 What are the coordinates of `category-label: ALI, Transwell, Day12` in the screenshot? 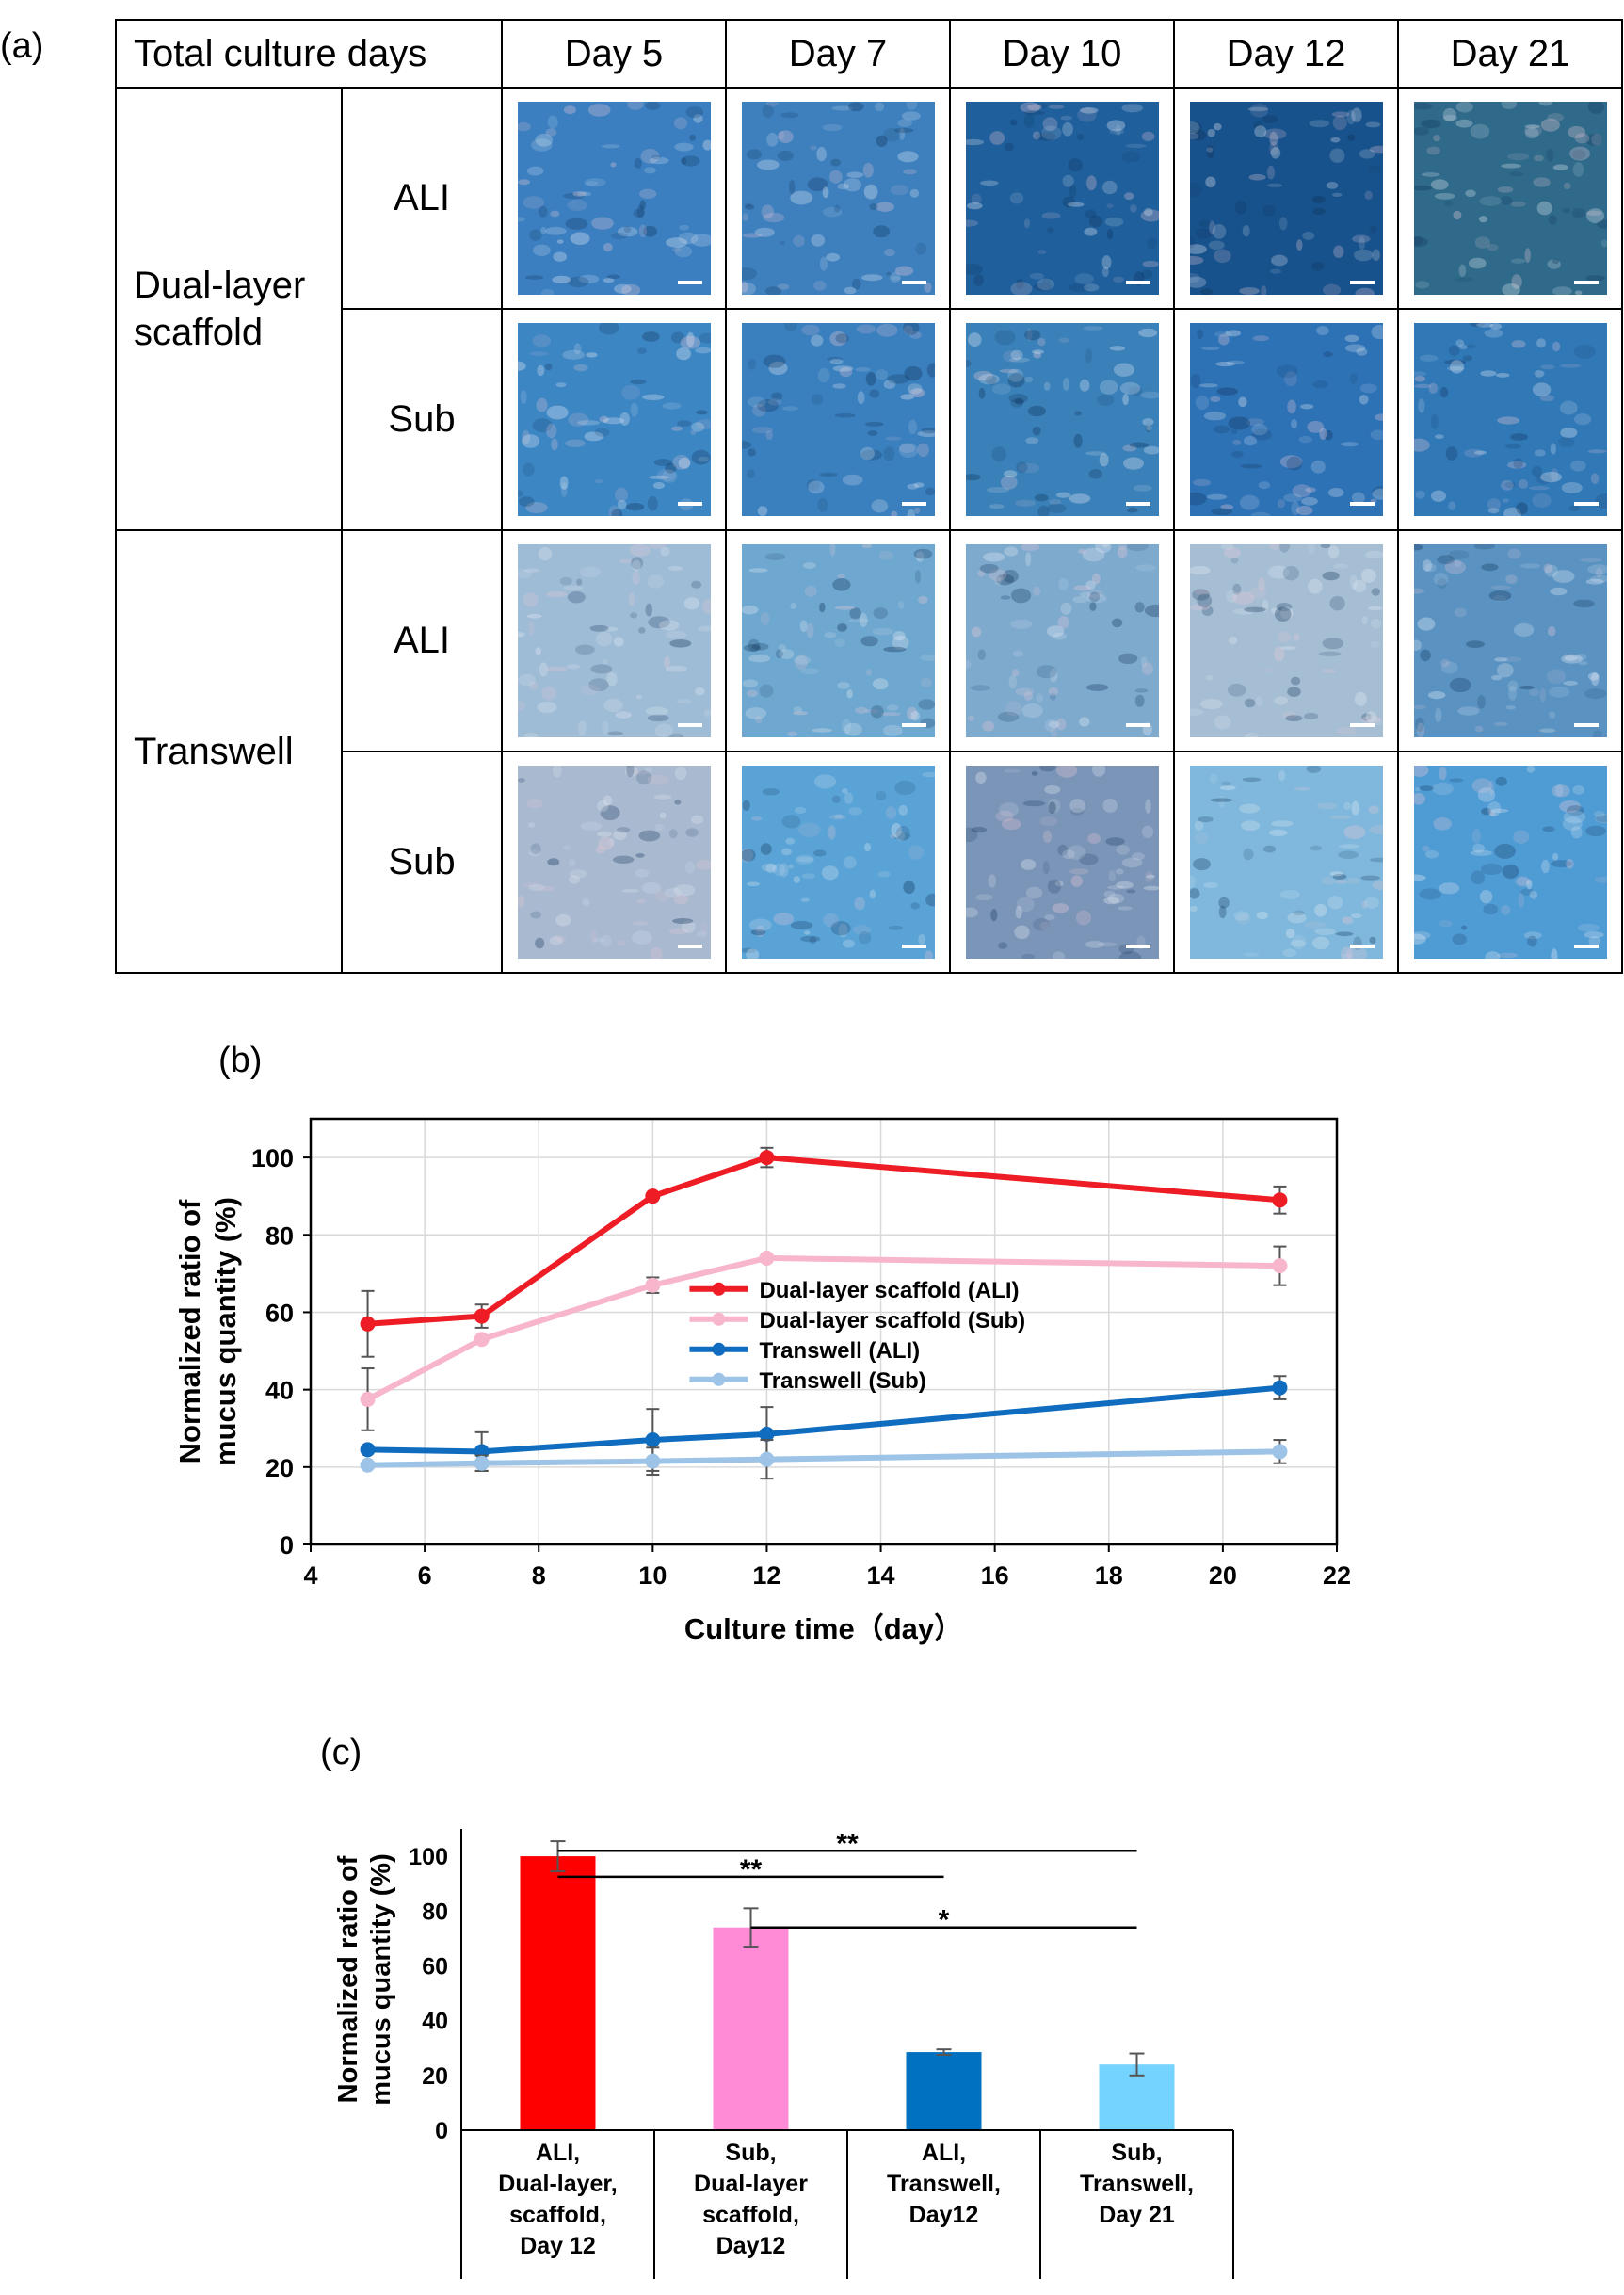 It's located at (944, 2184).